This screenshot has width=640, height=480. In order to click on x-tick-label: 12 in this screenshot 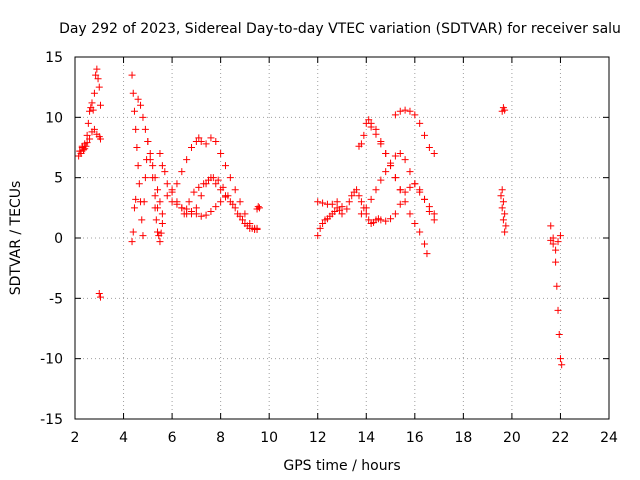, I will do `click(318, 438)`.